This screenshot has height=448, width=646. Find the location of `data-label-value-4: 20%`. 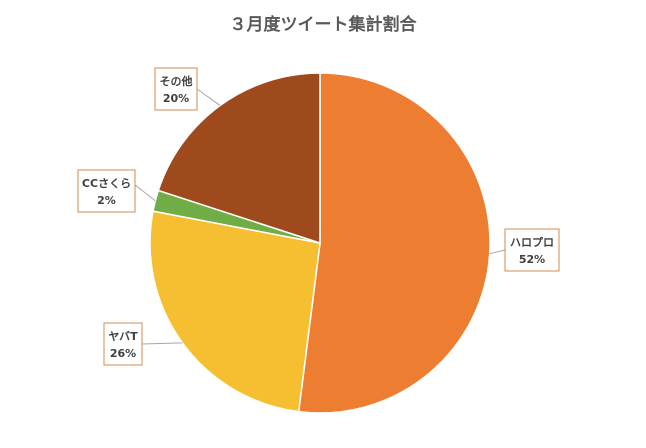

data-label-value-4: 20% is located at coordinates (176, 98).